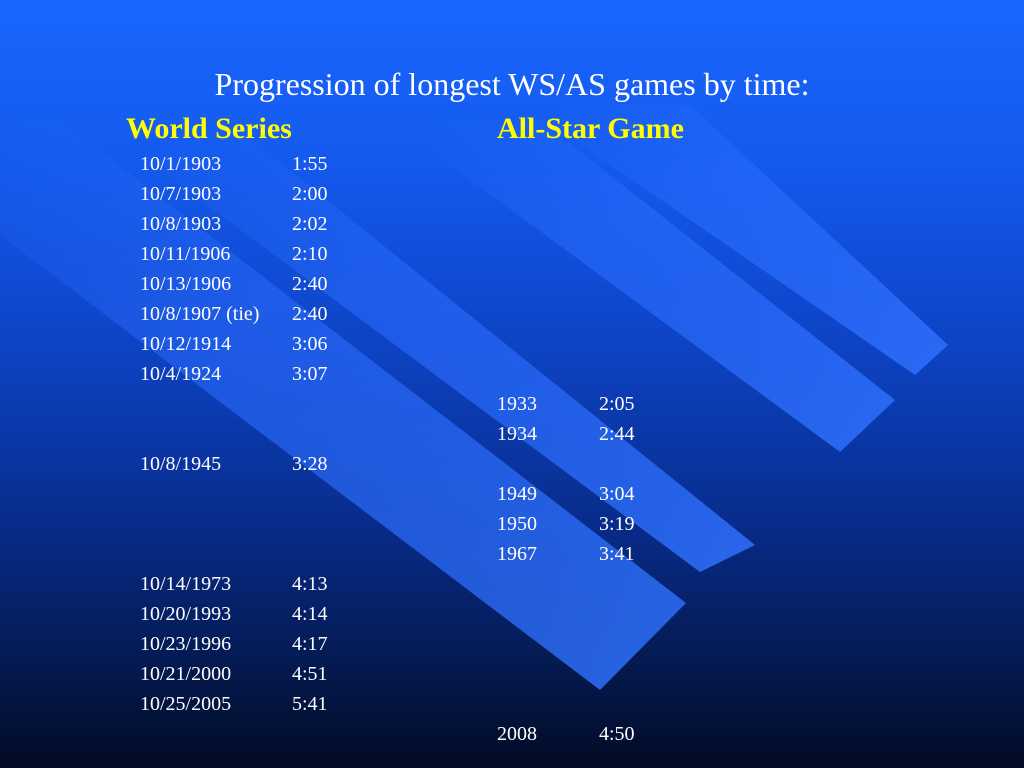 The image size is (1024, 768). Describe the element at coordinates (512, 584) in the screenshot. I see `table-row: 10/14/1973 4:13` at that location.